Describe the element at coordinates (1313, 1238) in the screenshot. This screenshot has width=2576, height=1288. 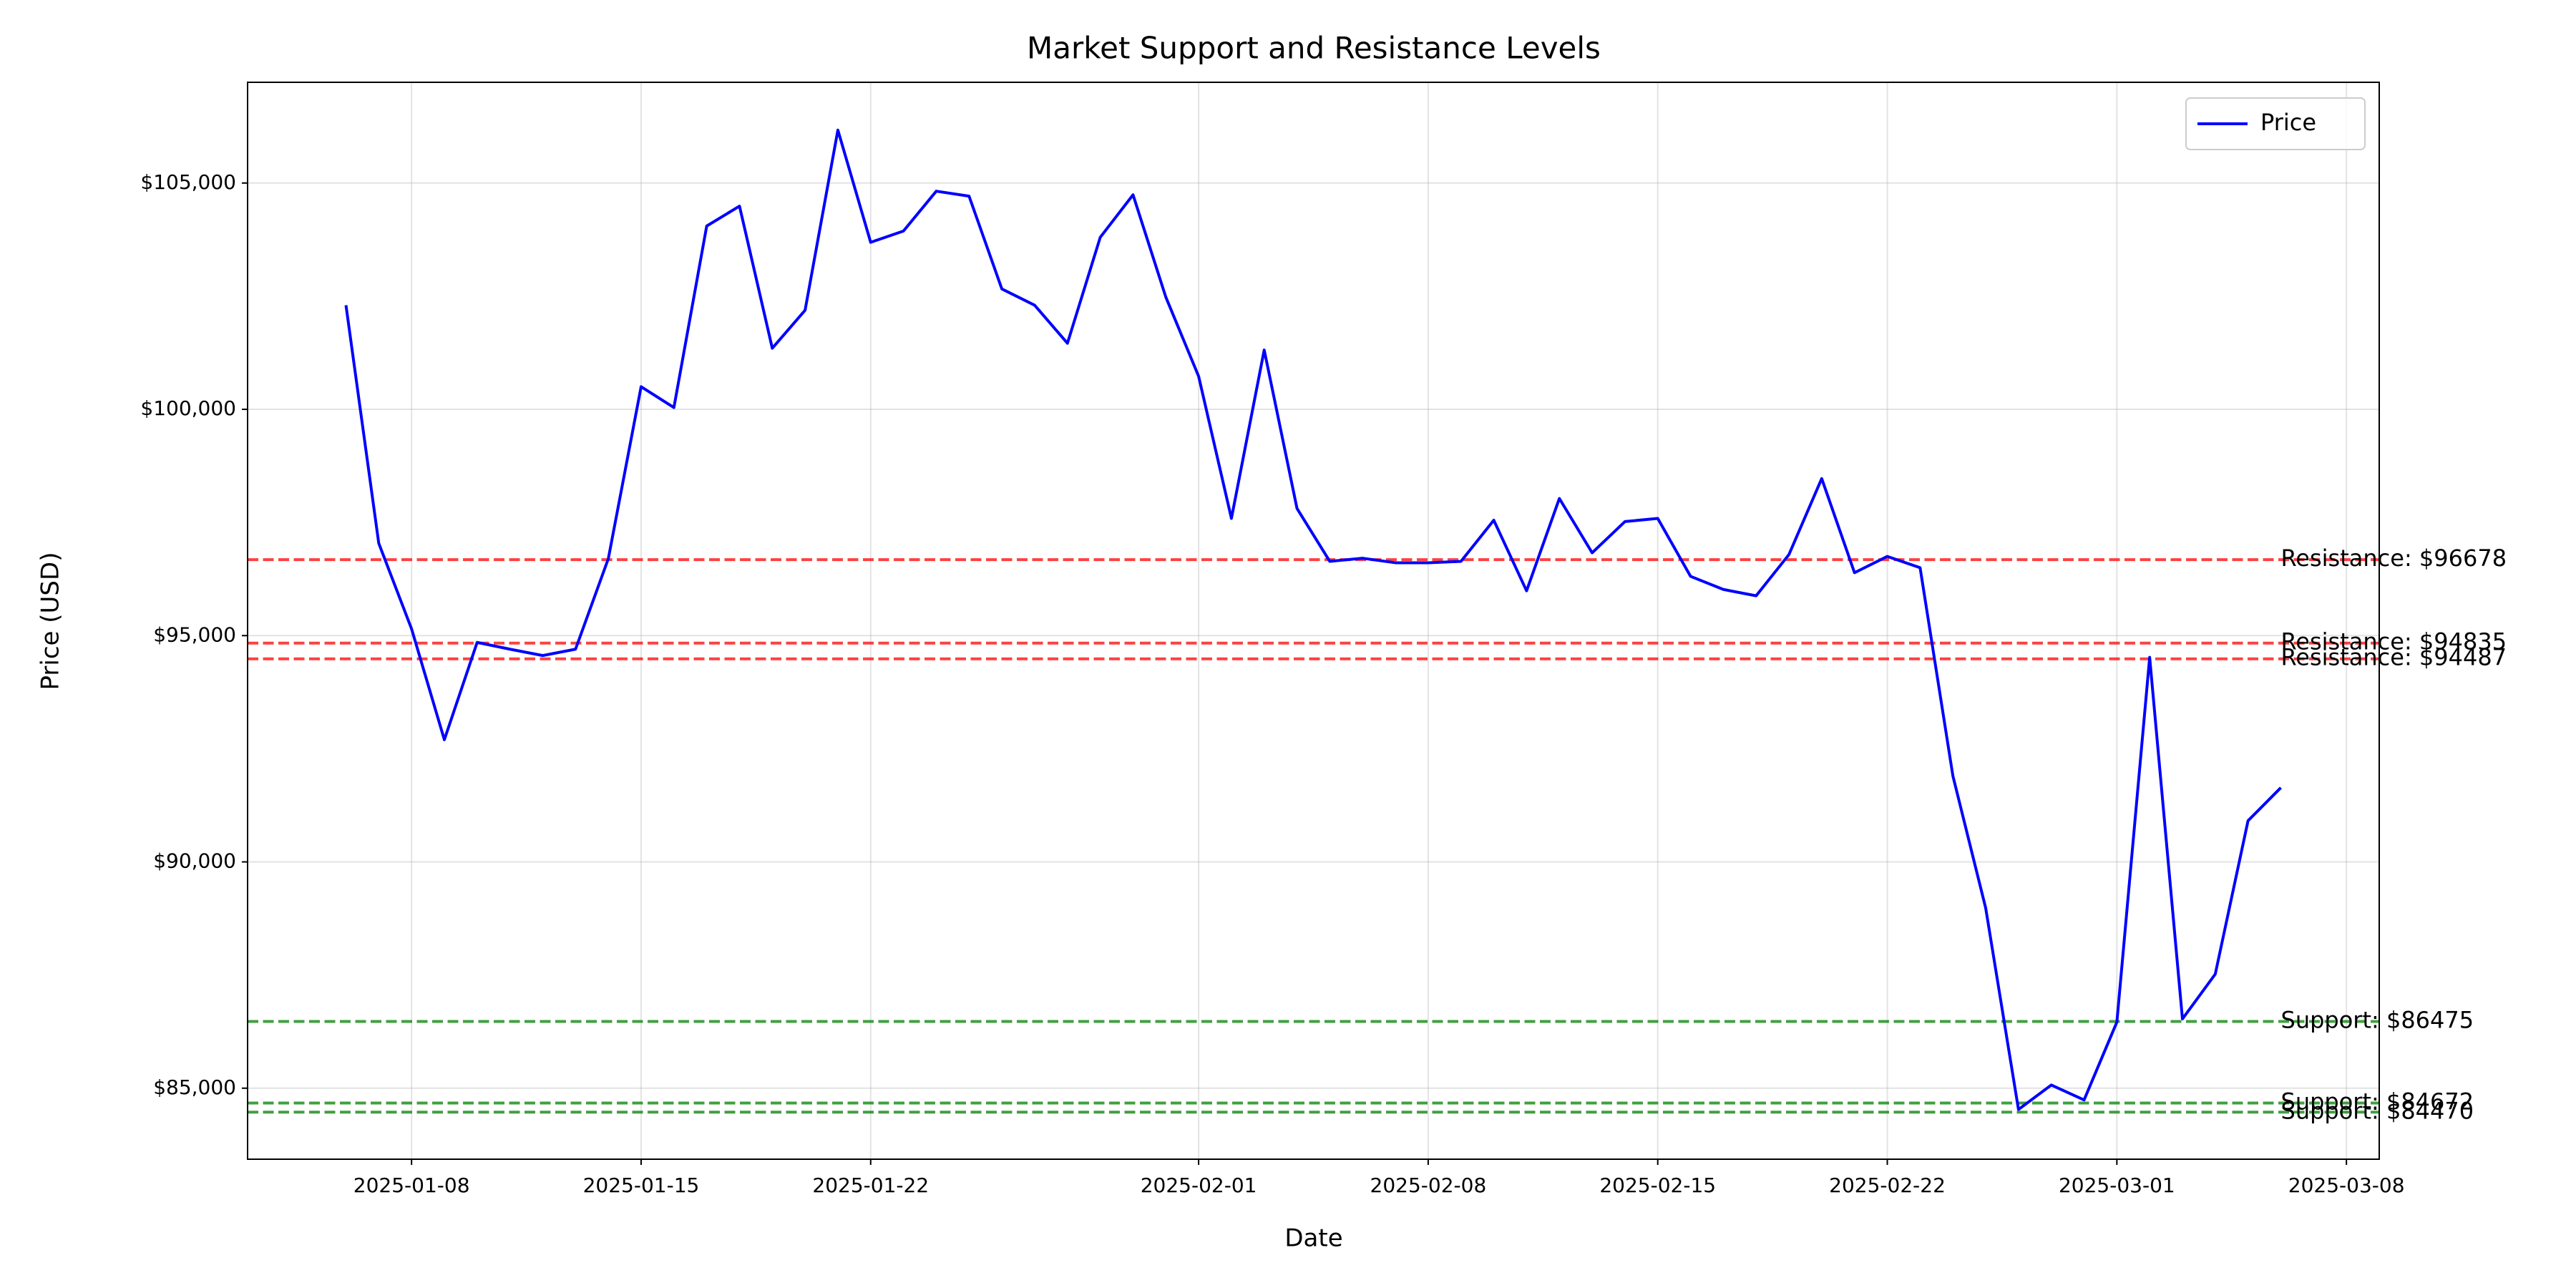
I see `x-axis-label: Date` at that location.